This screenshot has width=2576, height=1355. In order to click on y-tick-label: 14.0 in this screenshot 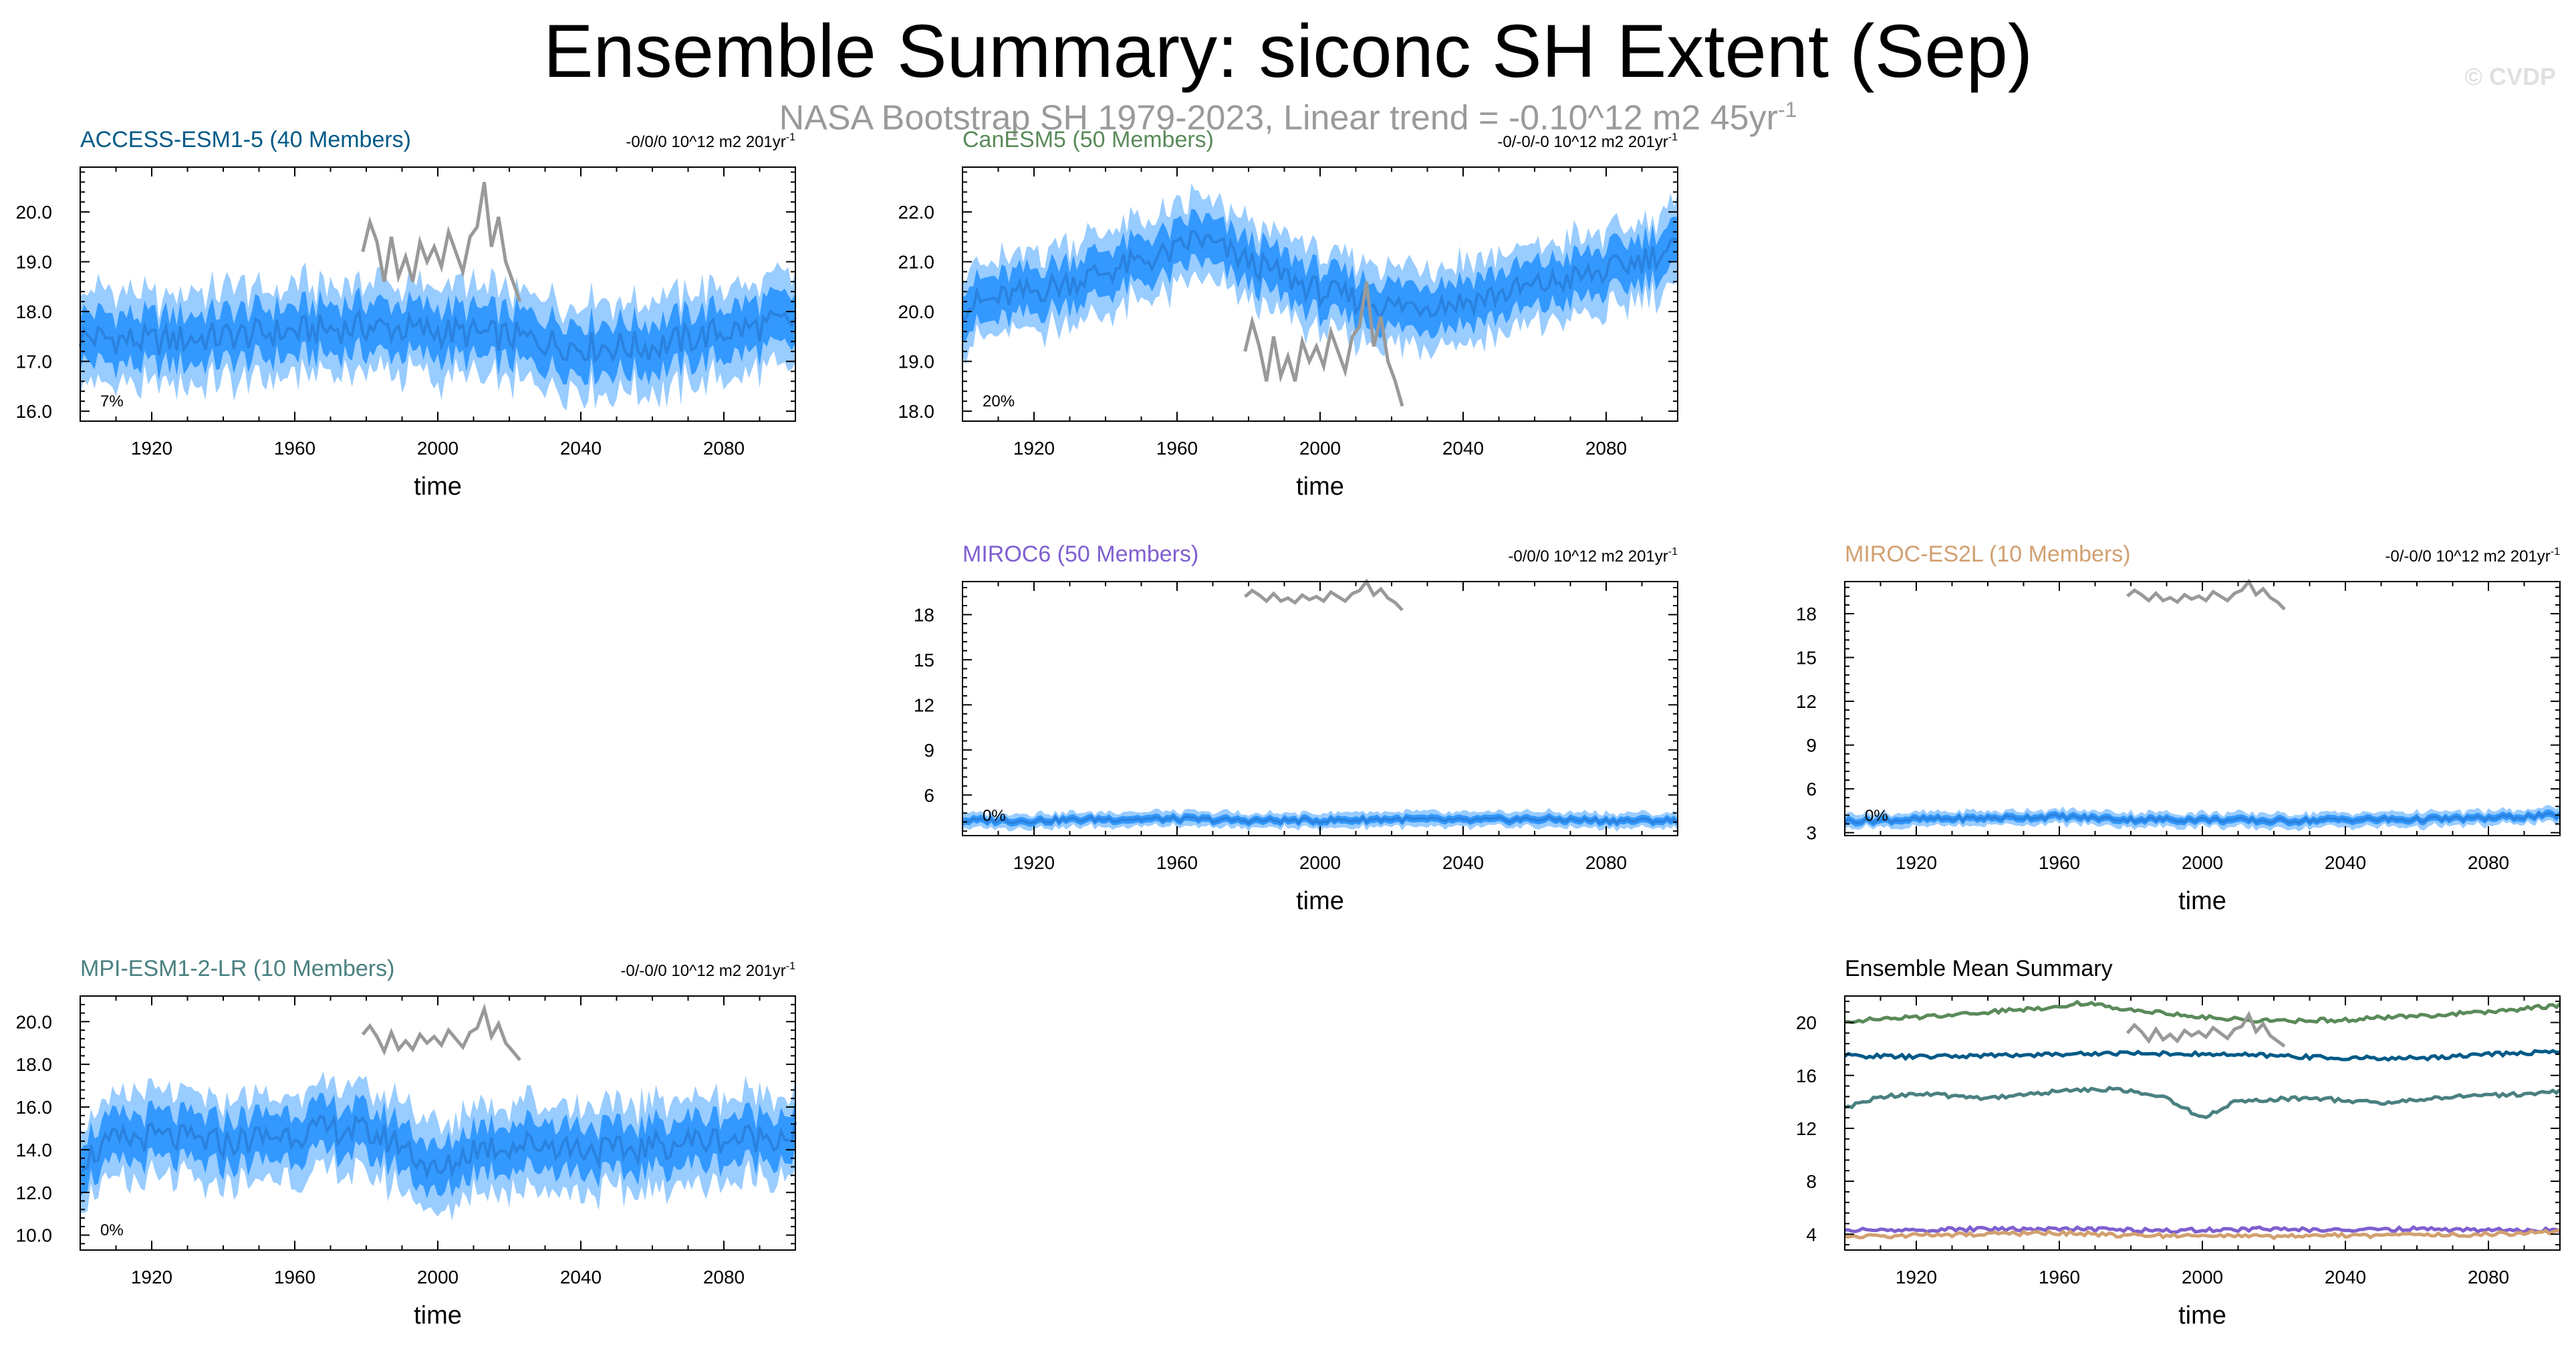, I will do `click(34, 1150)`.